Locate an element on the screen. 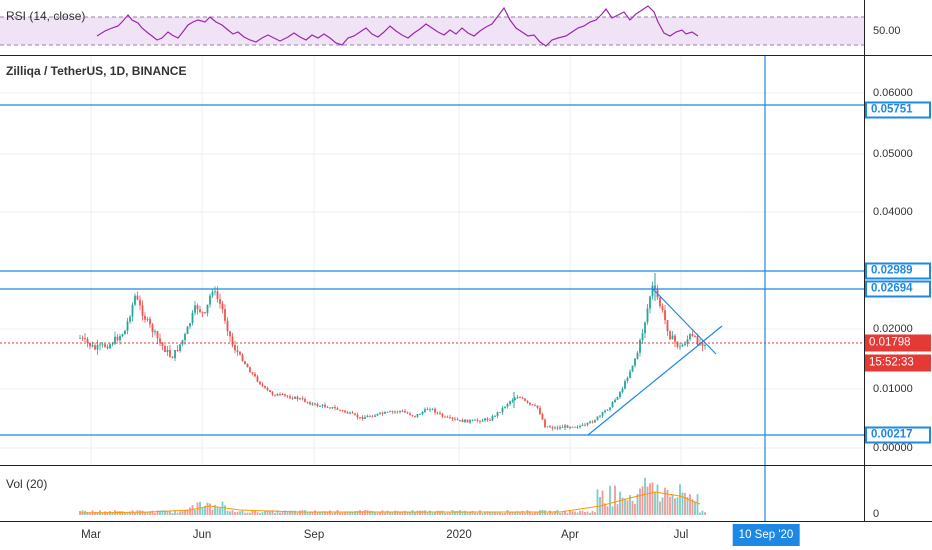  volume-plot is located at coordinates (422, 493).